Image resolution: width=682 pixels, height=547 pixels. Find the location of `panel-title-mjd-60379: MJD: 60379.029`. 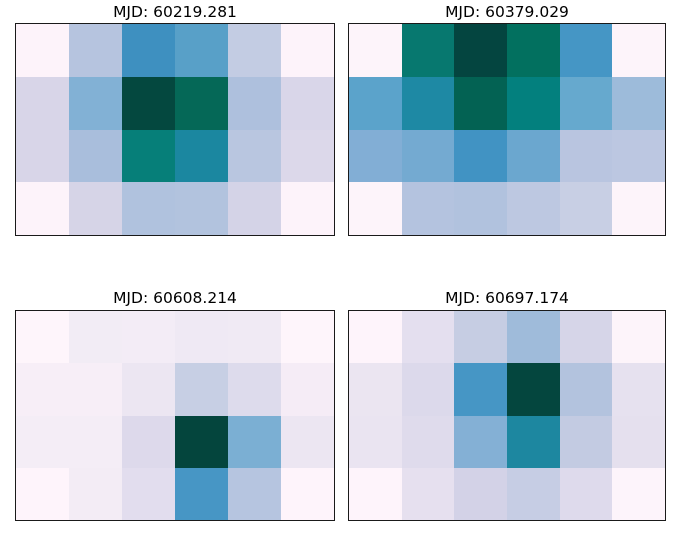

panel-title-mjd-60379: MJD: 60379.029 is located at coordinates (507, 12).